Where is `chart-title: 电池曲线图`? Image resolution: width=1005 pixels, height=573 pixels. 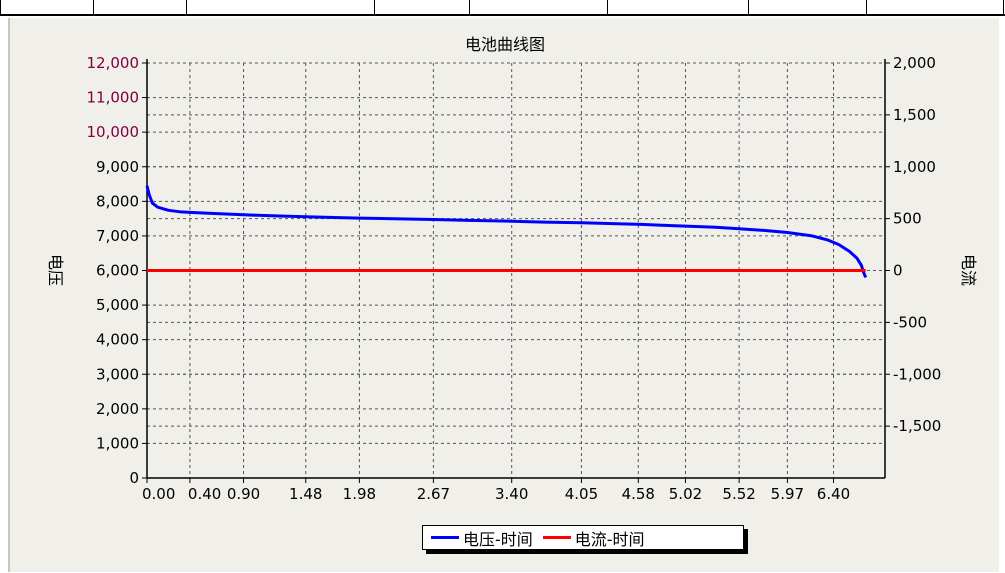
chart-title: 电池曲线图 is located at coordinates (505, 44).